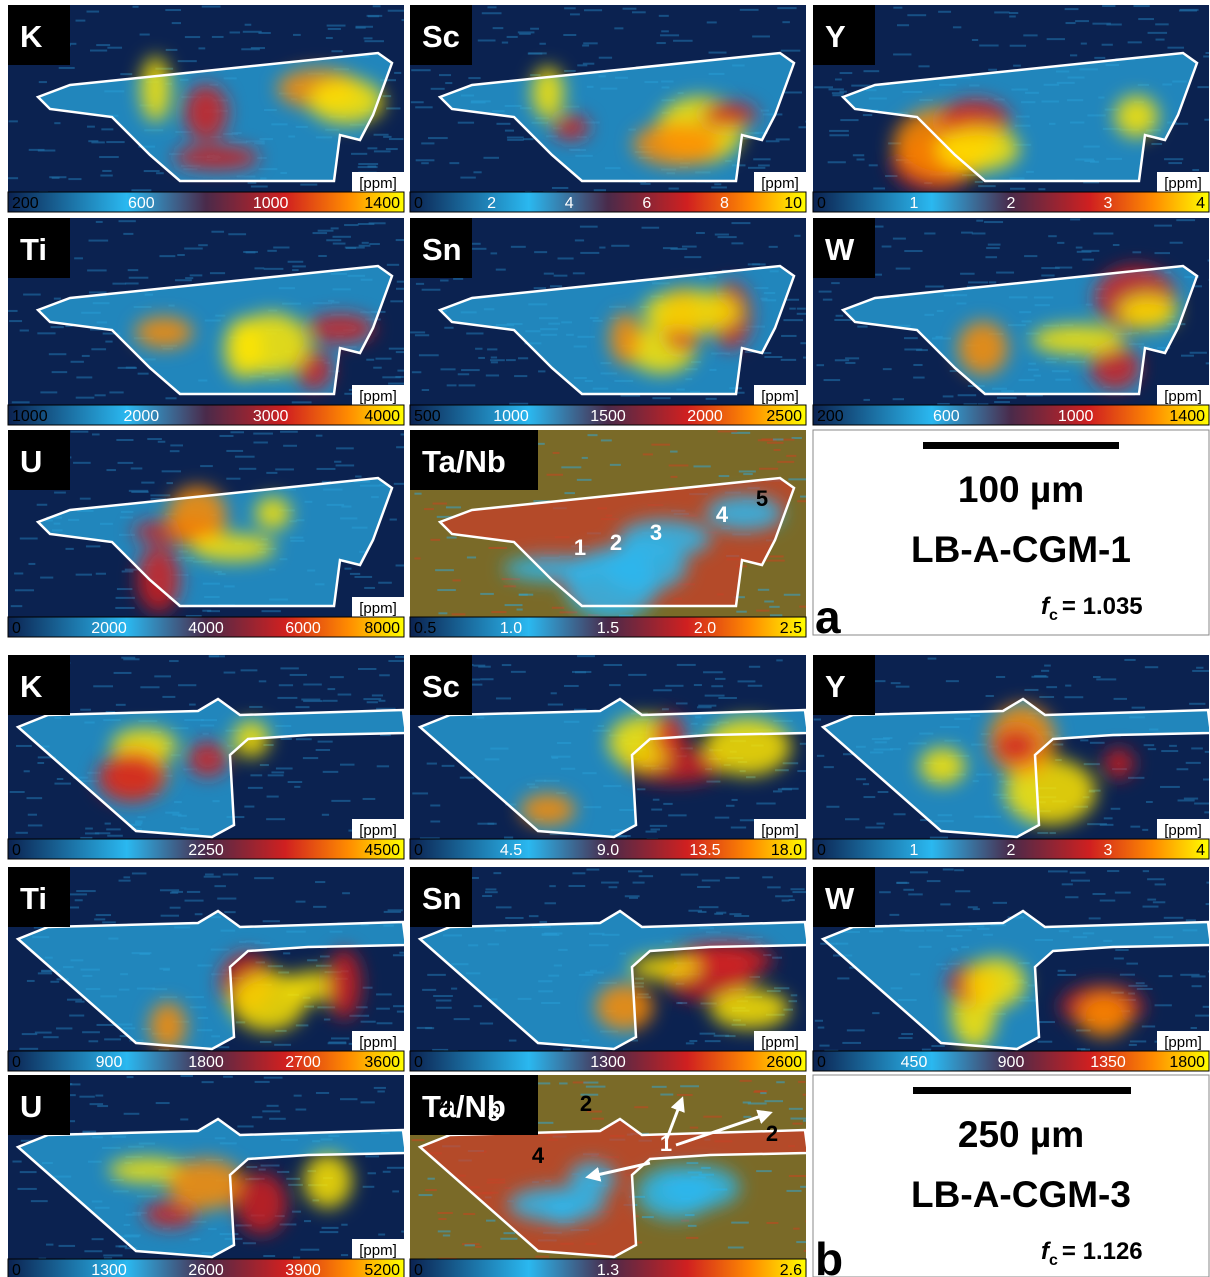  Describe the element at coordinates (1011, 1175) in the screenshot. I see `legend-border` at that location.